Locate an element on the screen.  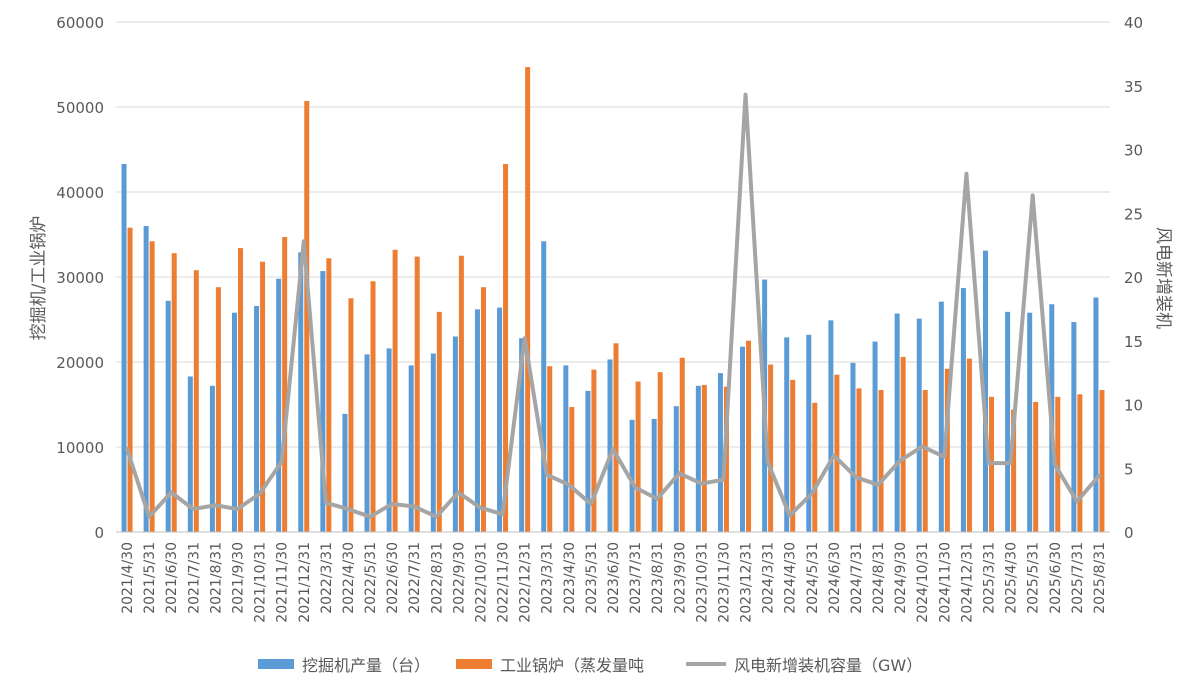
right-tick-label: 10 is located at coordinates (1133, 406).